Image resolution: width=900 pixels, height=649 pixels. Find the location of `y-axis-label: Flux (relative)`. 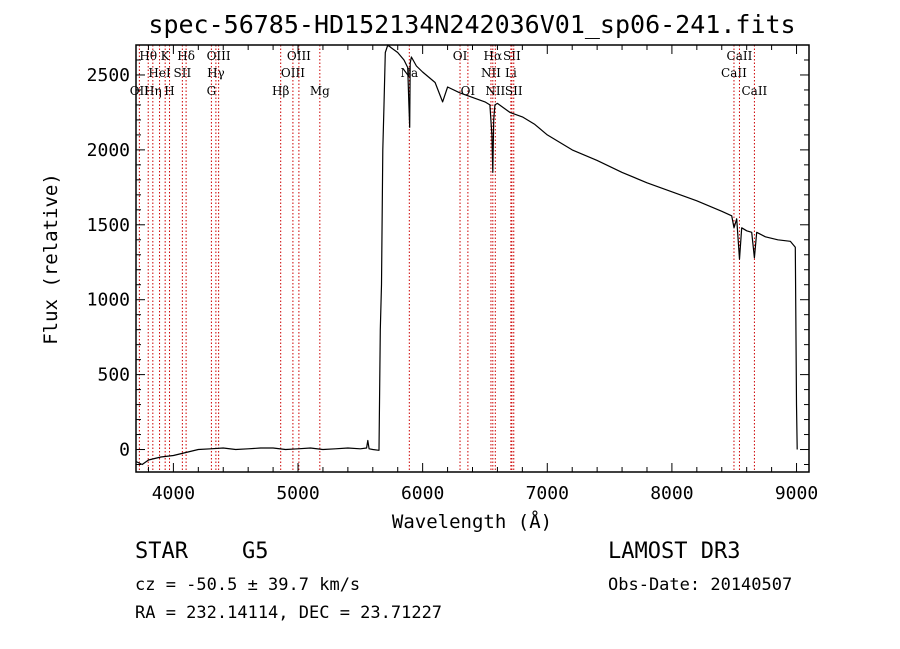

y-axis-label: Flux (relative) is located at coordinates (51, 259).